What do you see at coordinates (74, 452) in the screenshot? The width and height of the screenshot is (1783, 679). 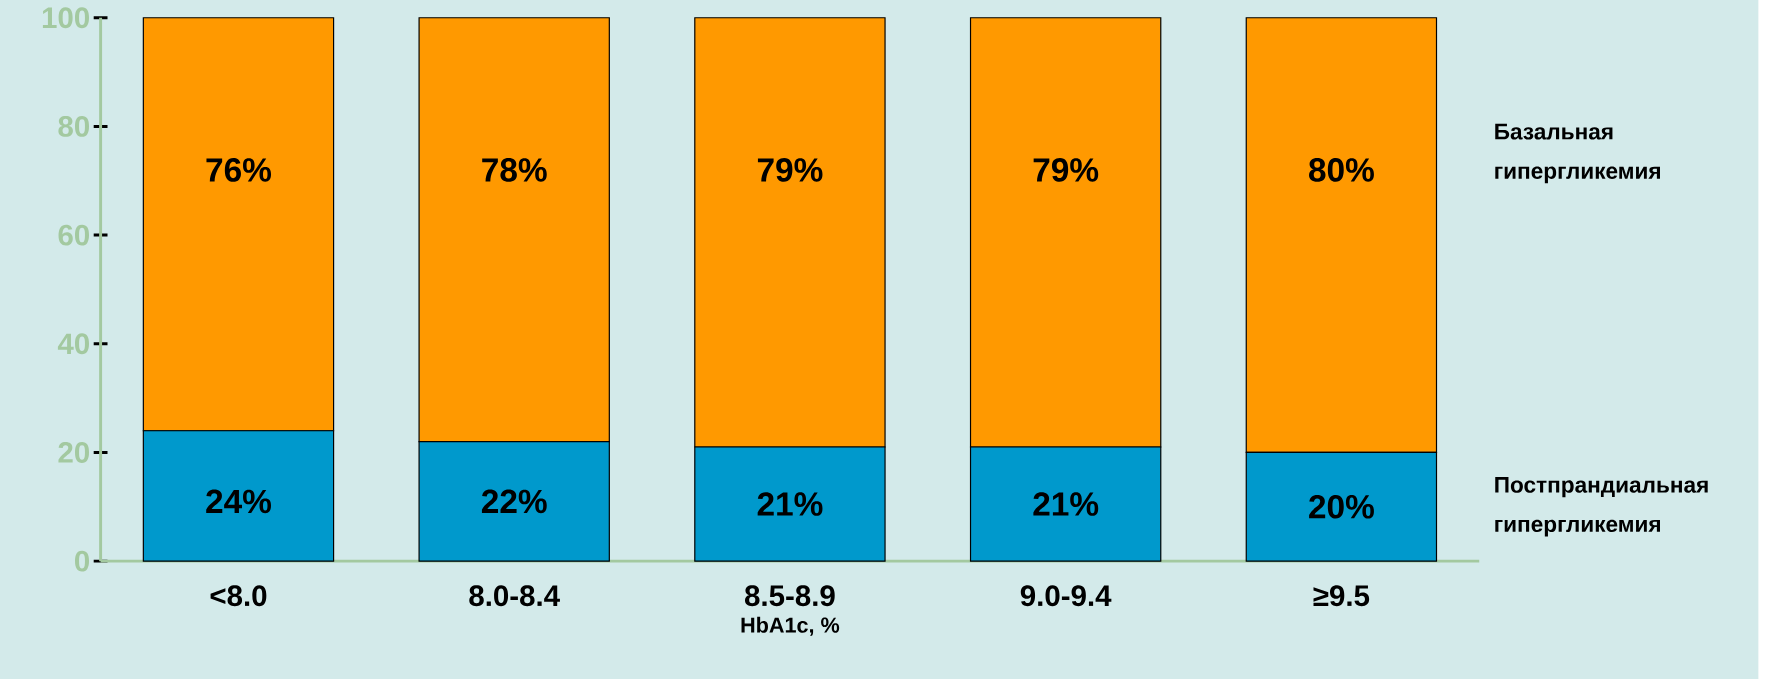 I see `y-tick-label: 20` at bounding box center [74, 452].